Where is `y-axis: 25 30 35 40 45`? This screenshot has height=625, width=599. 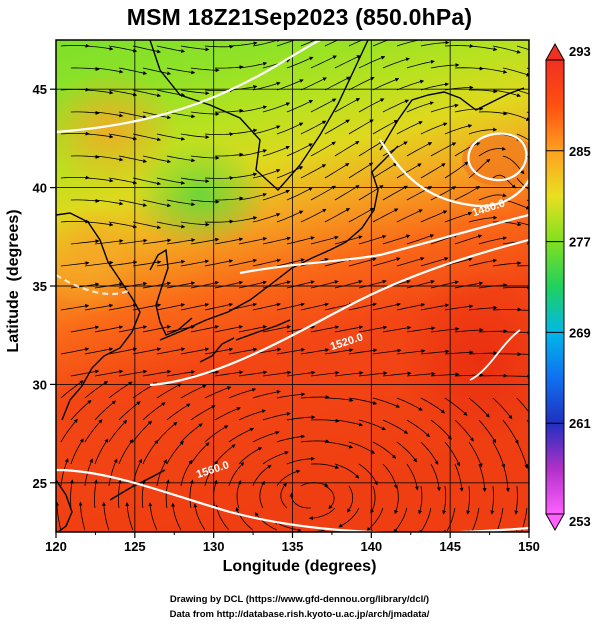 y-axis: 25 30 35 40 45 is located at coordinates (44, 286).